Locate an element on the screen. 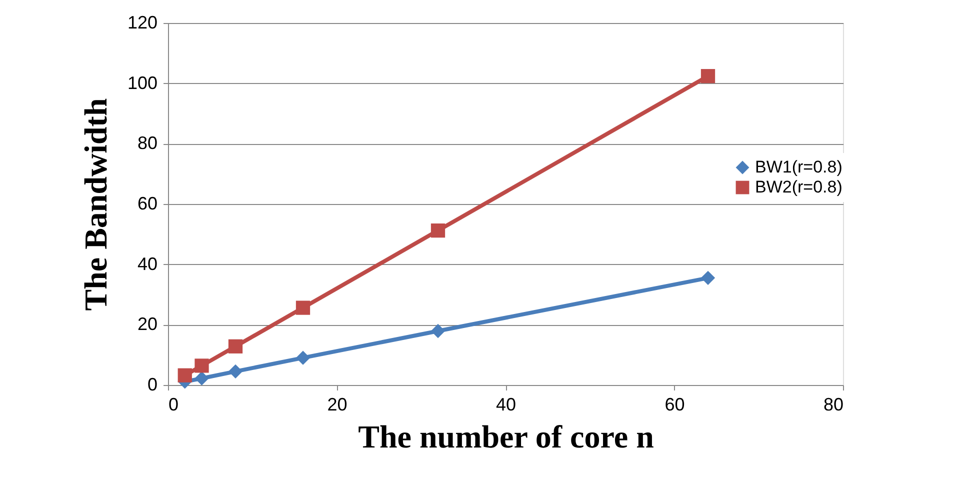 Image resolution: width=957 pixels, height=479 pixels. y-tick-label: 100 is located at coordinates (142, 82).